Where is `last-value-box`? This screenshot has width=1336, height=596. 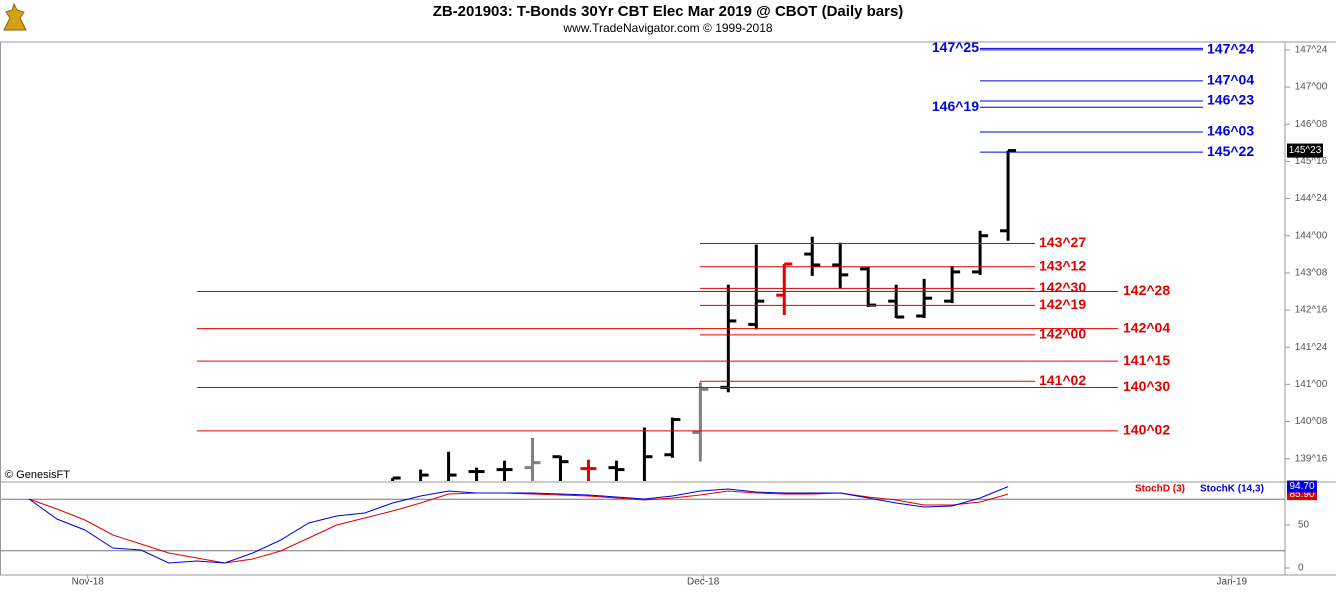
last-value-box is located at coordinates (1302, 486).